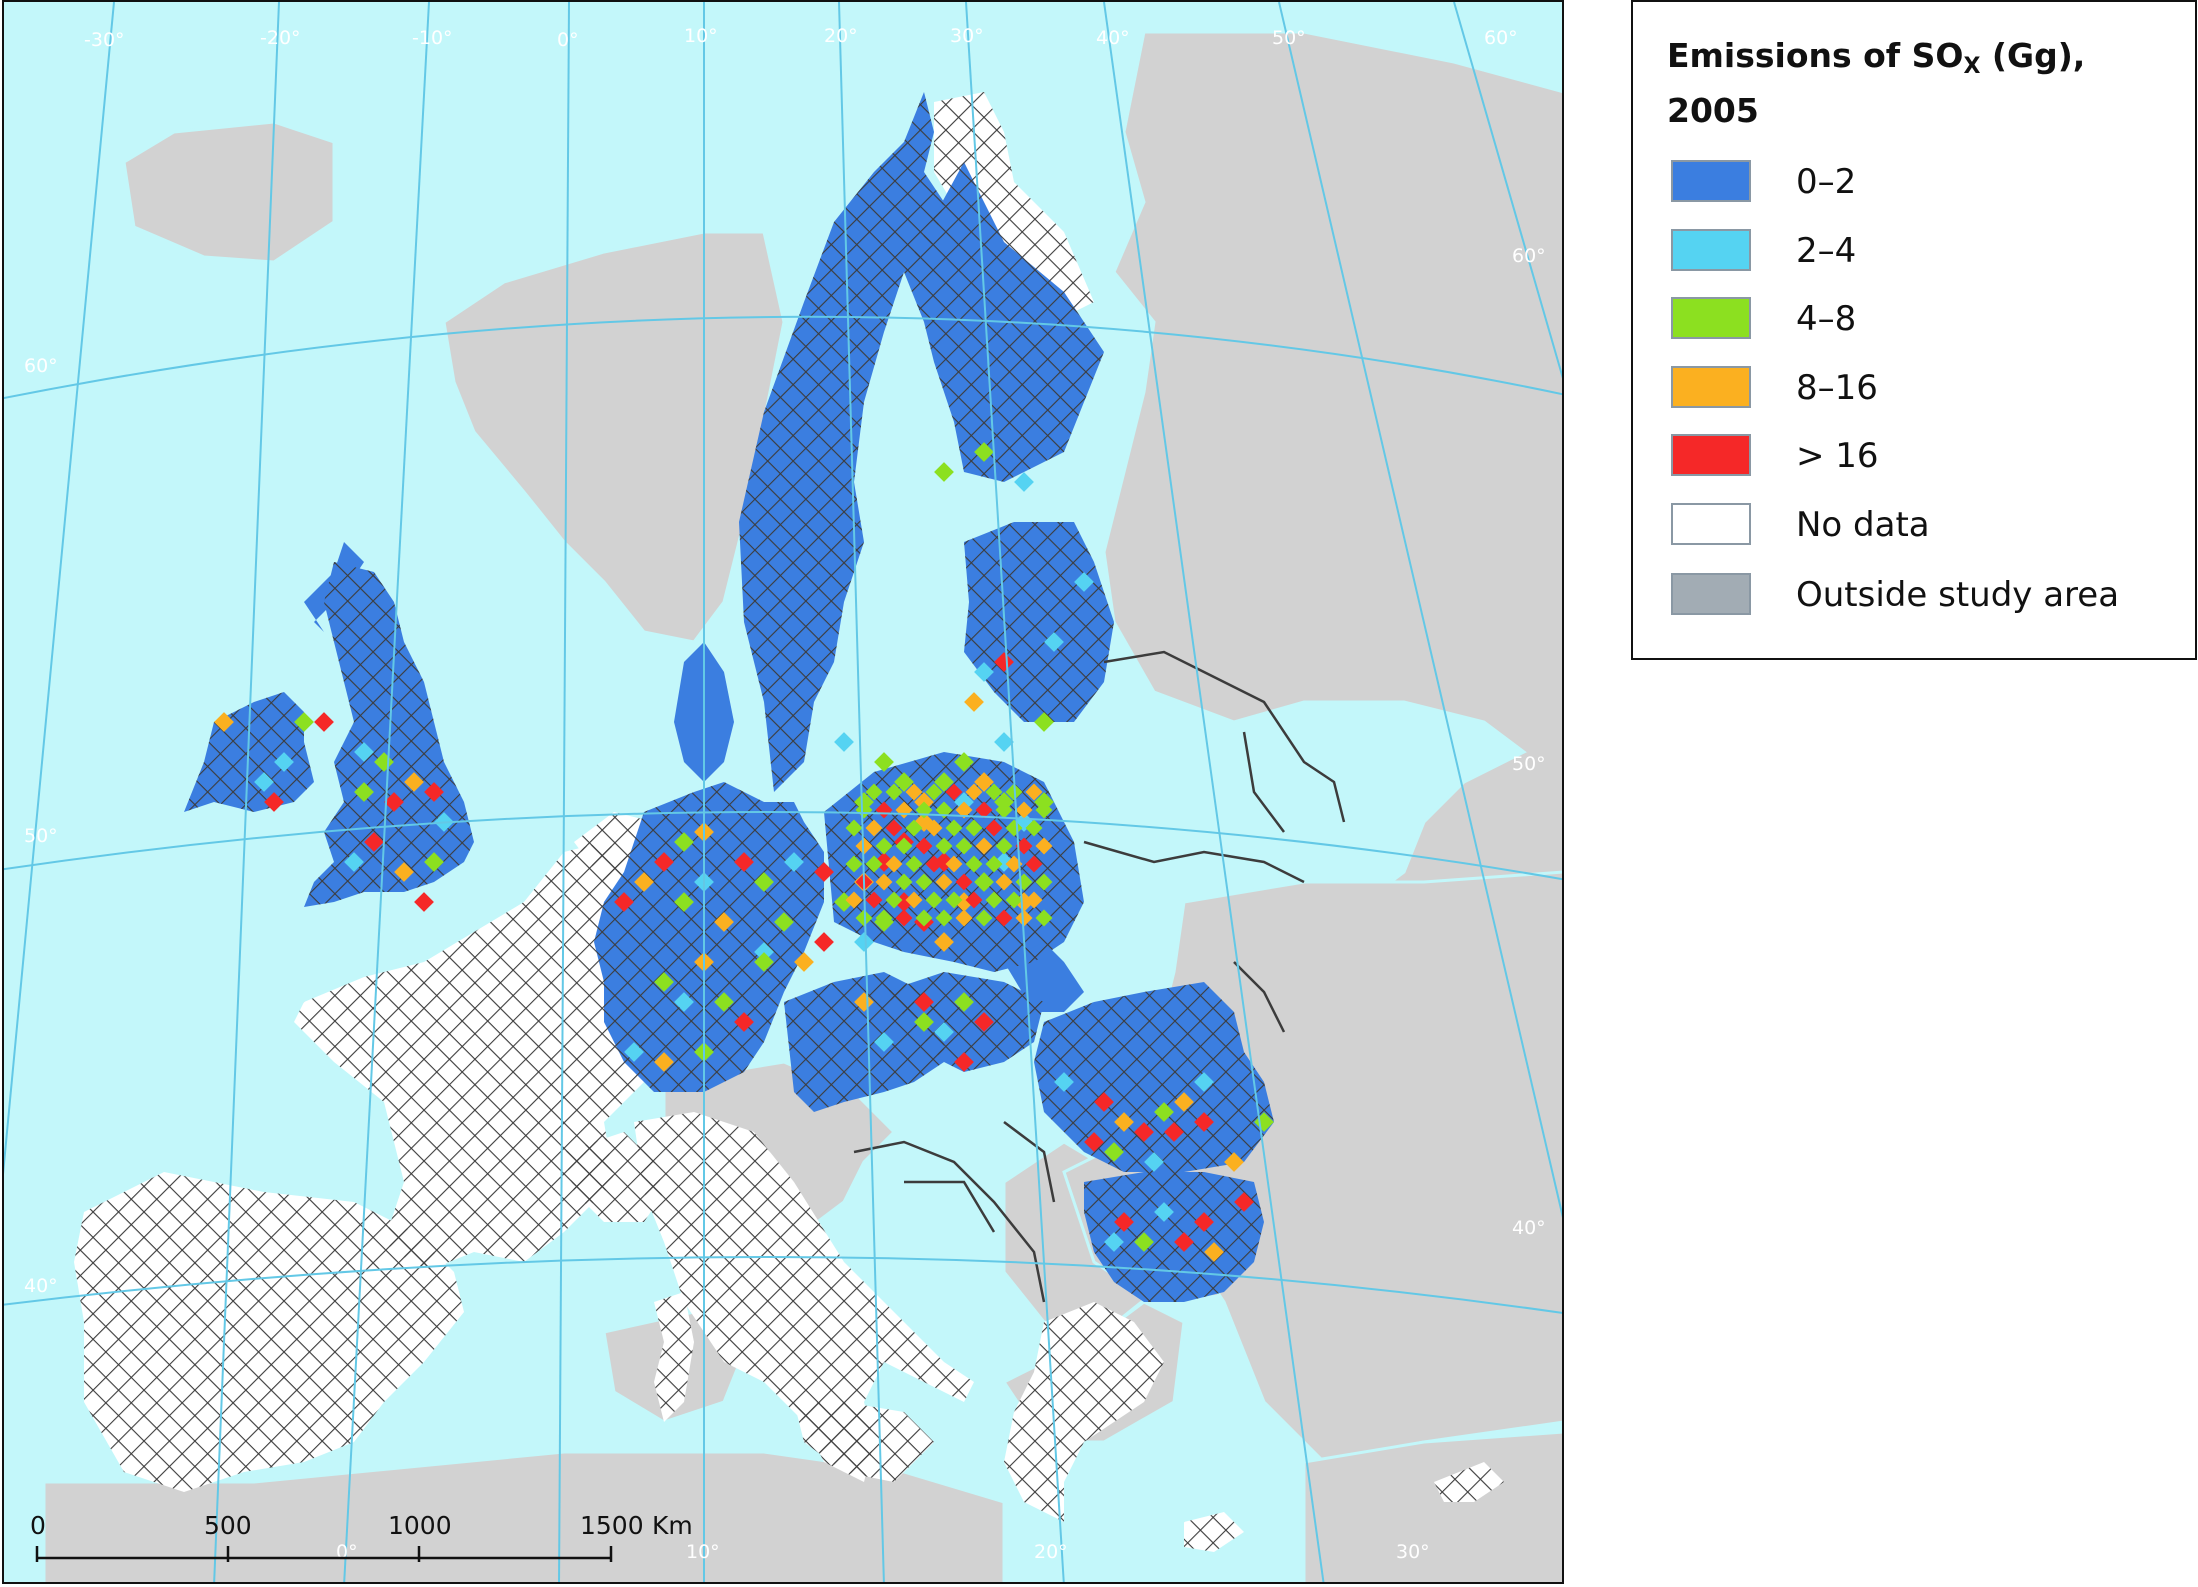 This screenshot has height=1587, width=2198. Describe the element at coordinates (1931, 319) in the screenshot. I see `legend-item-4-8: 4–8` at that location.